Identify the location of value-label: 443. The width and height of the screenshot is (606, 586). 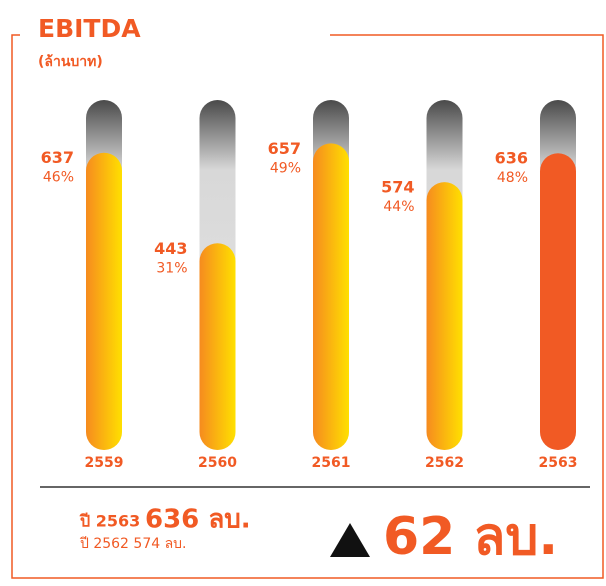
(170, 248).